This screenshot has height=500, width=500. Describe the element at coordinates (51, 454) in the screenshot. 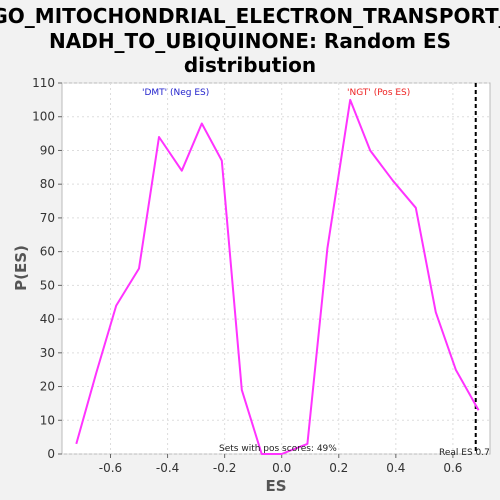

I see `y-tick-label: 0` at that location.